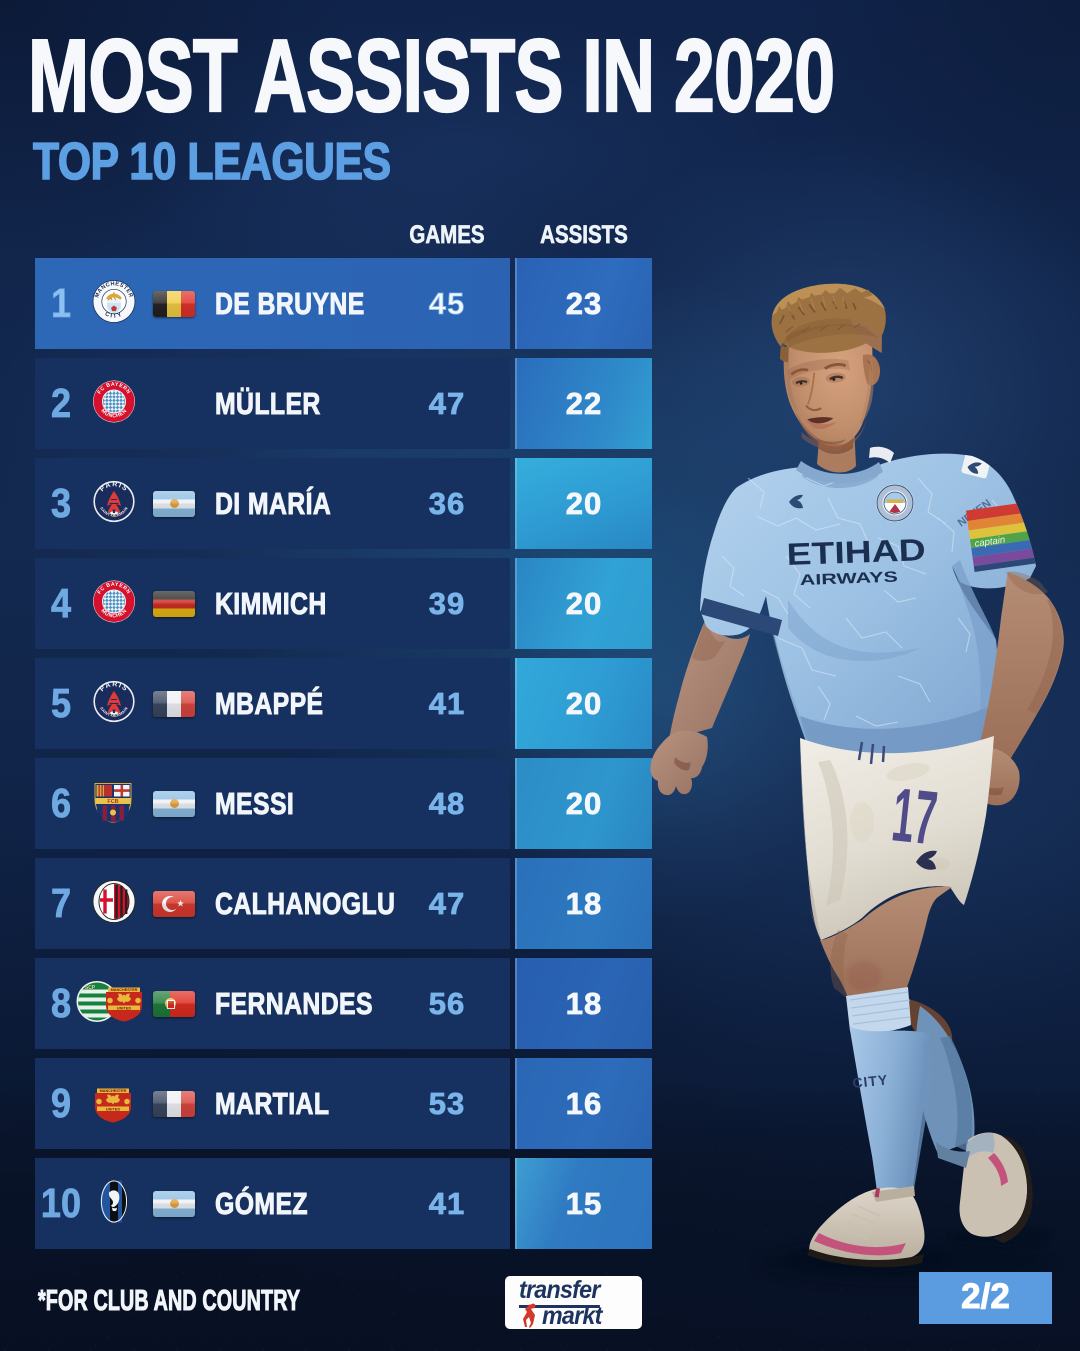  What do you see at coordinates (990, 542) in the screenshot?
I see `svg-text: captain` at bounding box center [990, 542].